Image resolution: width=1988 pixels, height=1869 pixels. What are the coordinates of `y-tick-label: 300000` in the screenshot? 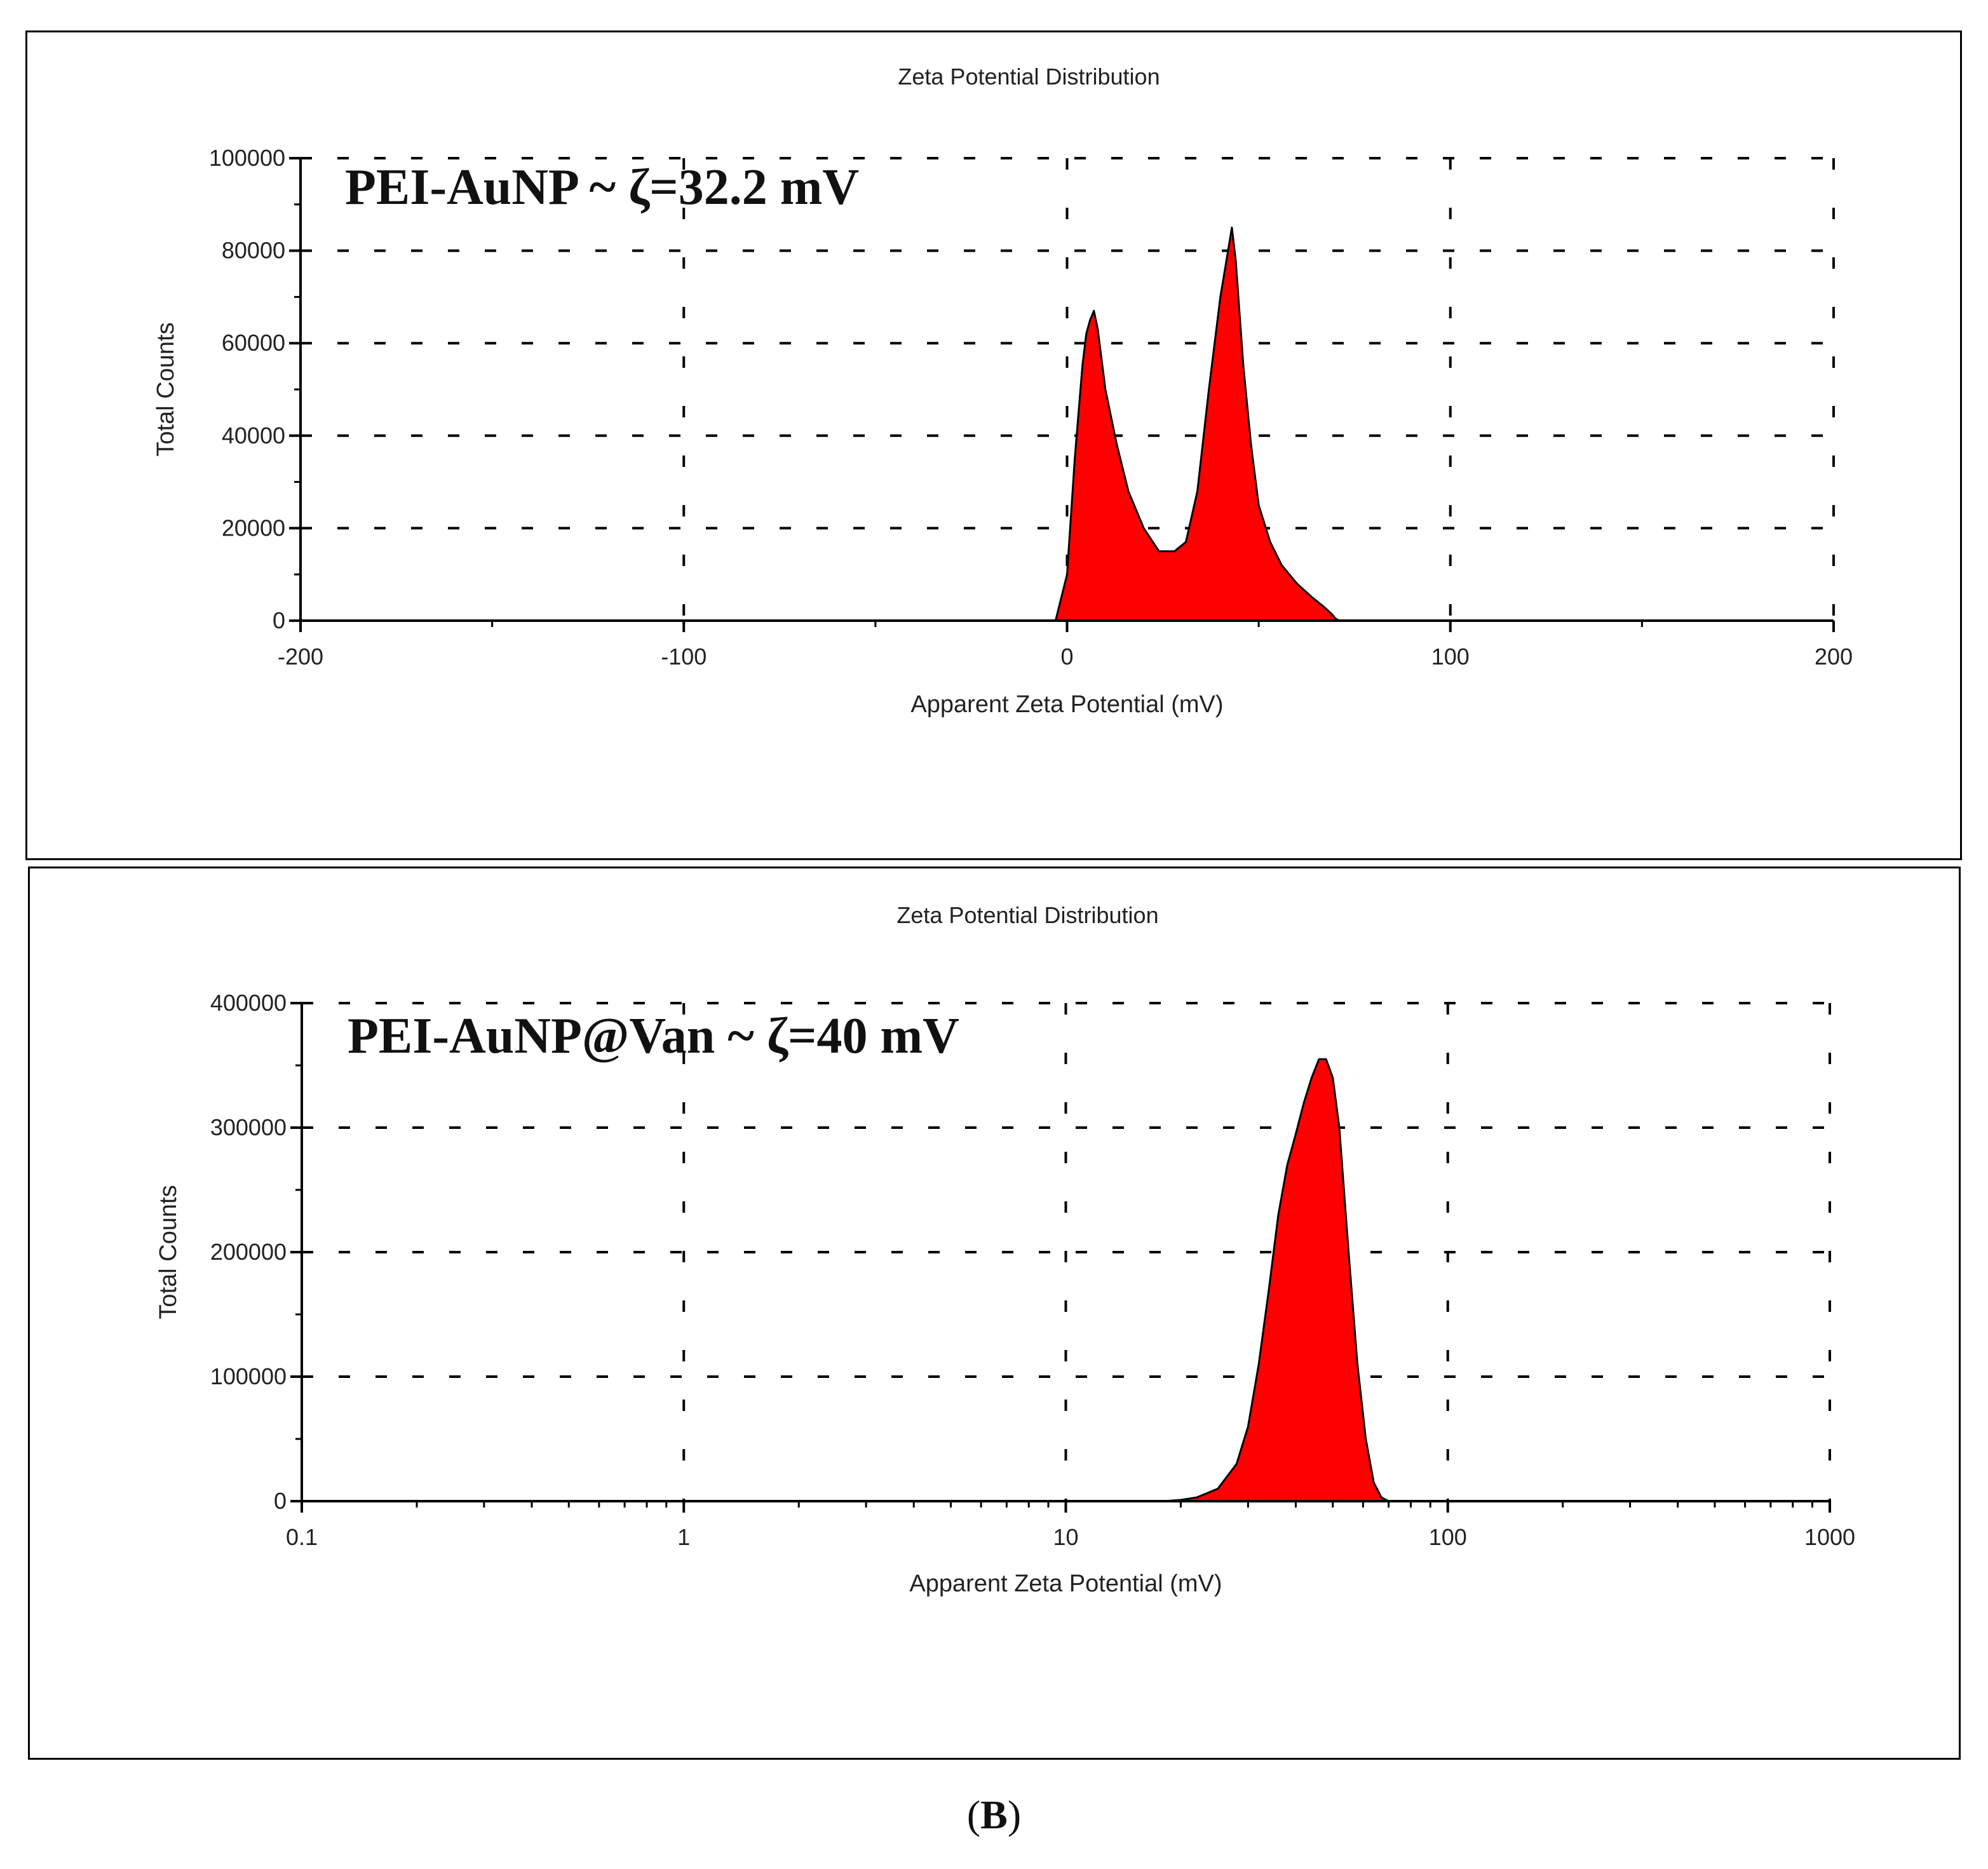 It's located at (249, 1127).